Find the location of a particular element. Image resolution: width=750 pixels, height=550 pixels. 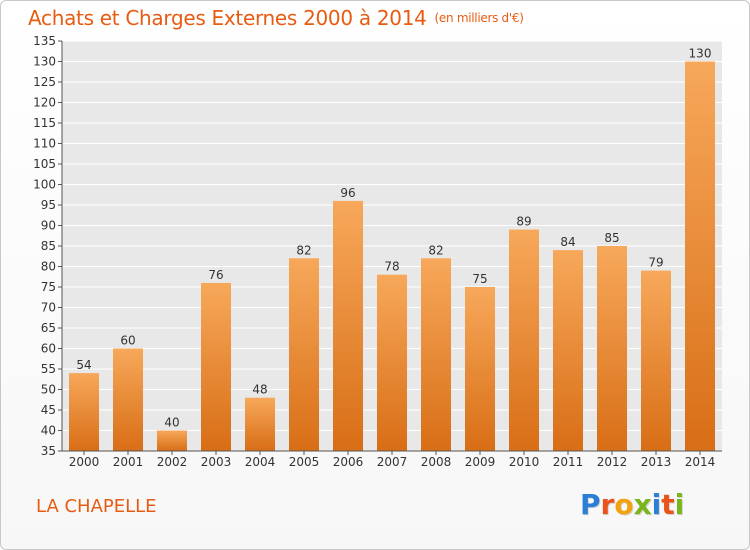

y-tick-label: 125 is located at coordinates (44, 82).